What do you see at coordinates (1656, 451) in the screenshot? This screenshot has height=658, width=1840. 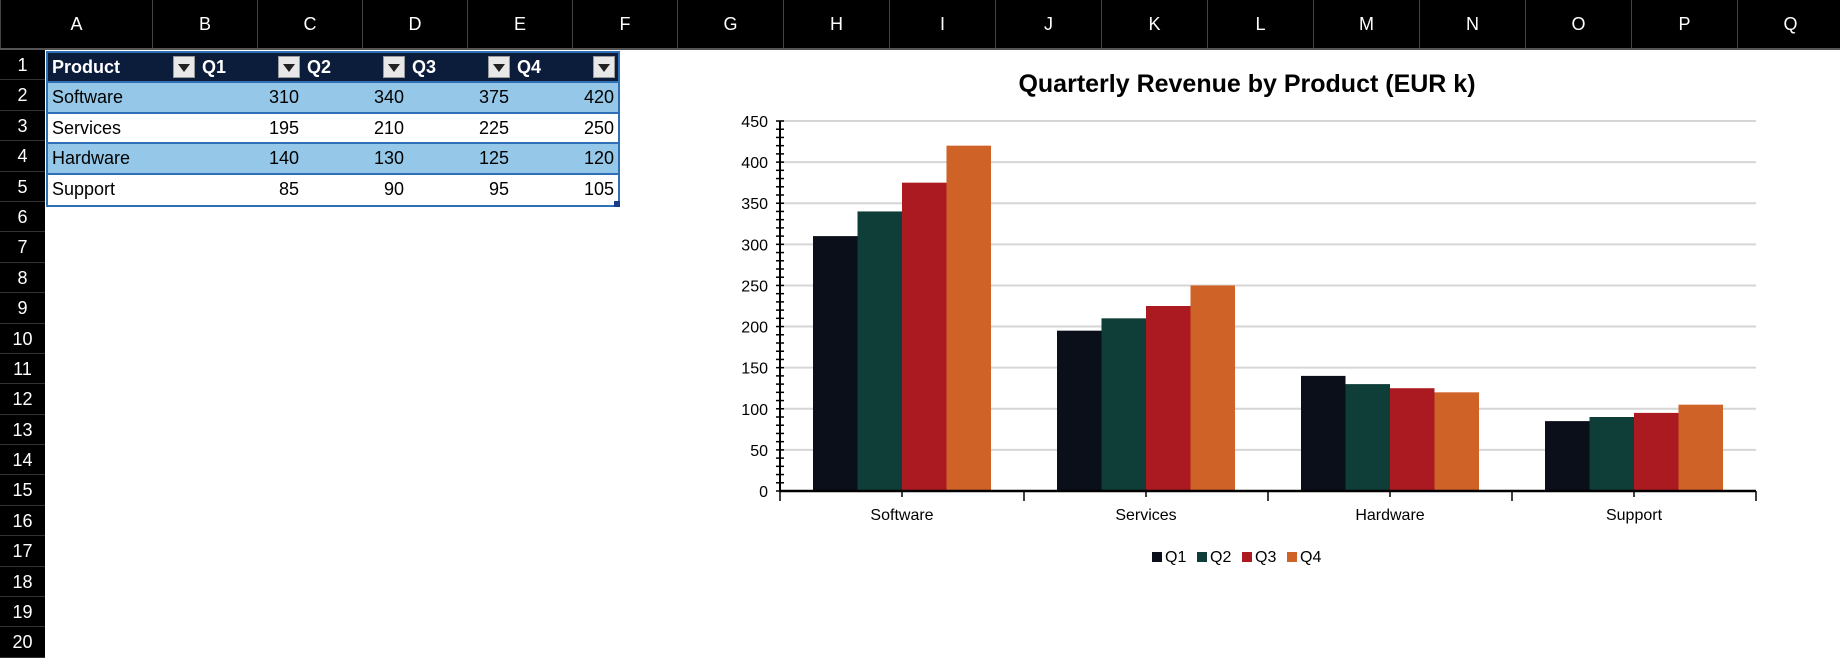 I see `bar-support-q3` at bounding box center [1656, 451].